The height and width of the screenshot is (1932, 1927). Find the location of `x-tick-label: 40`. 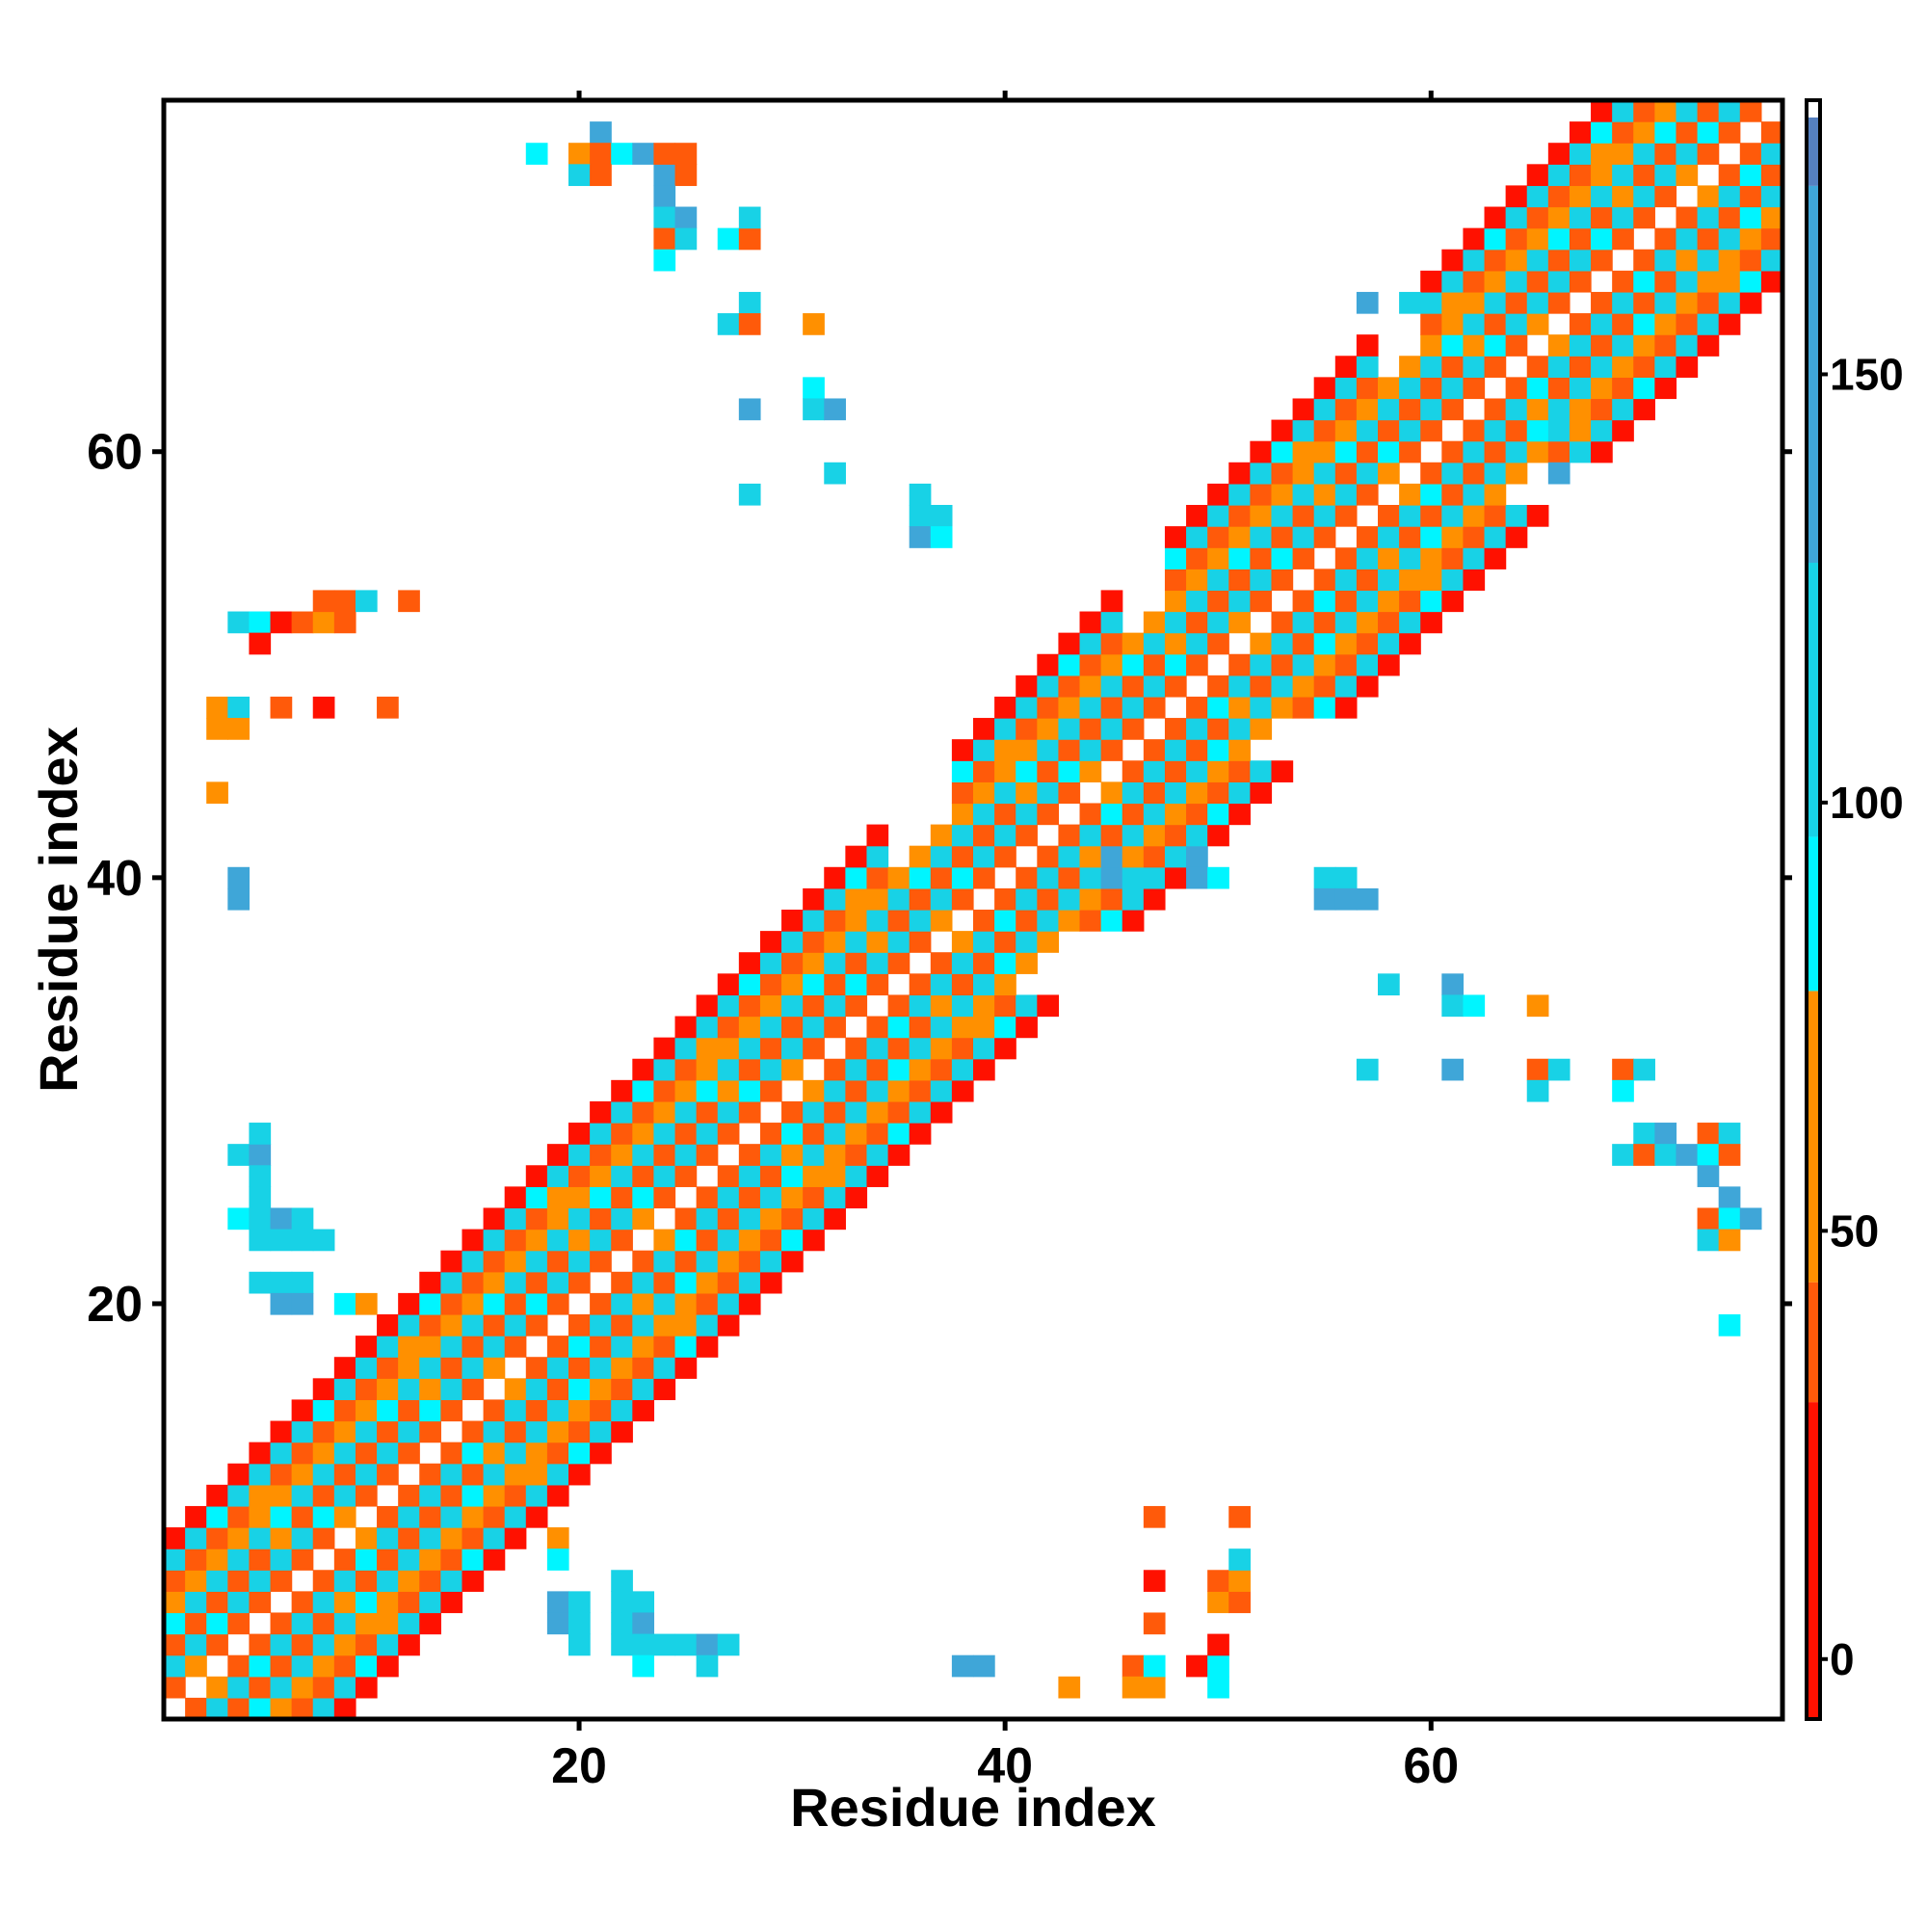

x-tick-label: 40 is located at coordinates (1005, 1766).